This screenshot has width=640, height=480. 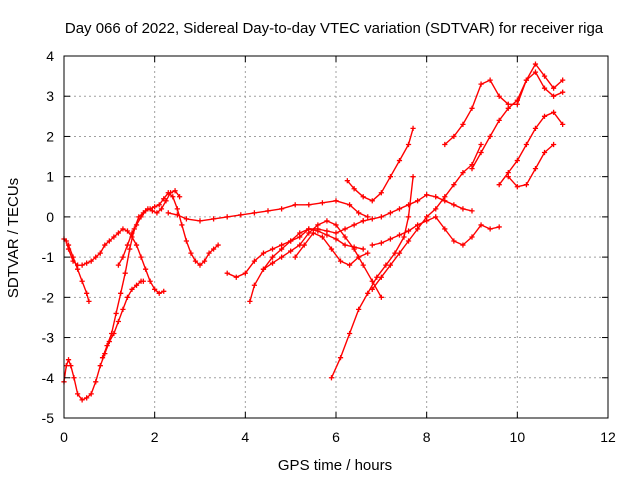 What do you see at coordinates (50, 177) in the screenshot?
I see `y-tick-label: 1` at bounding box center [50, 177].